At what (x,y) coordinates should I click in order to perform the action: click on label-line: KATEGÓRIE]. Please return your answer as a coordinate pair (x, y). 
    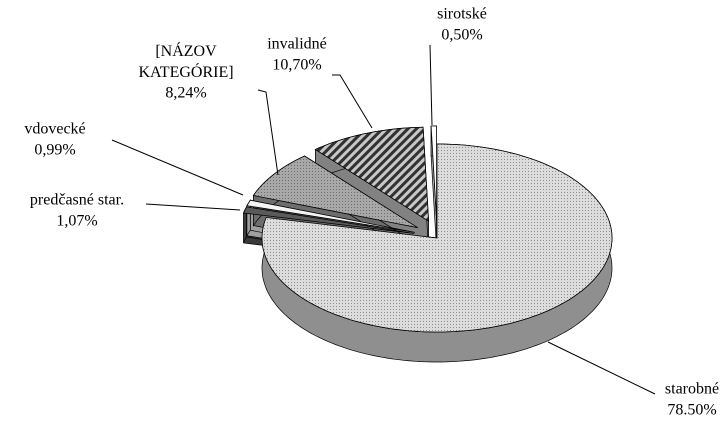
    Looking at the image, I should click on (185, 71).